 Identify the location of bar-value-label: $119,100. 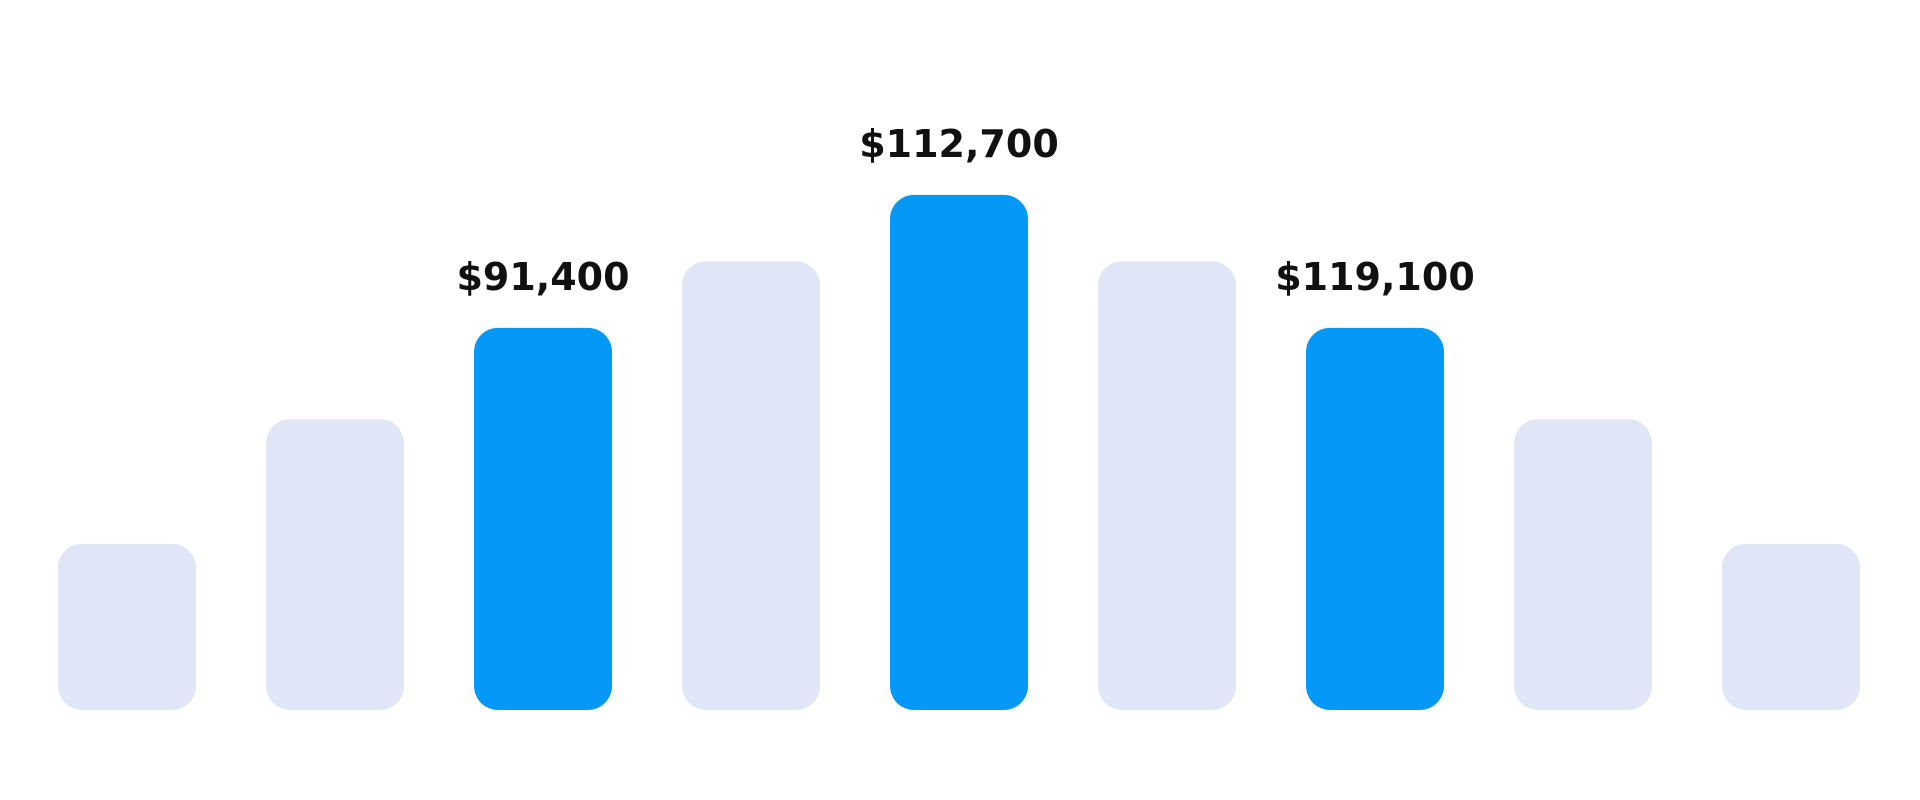
(1375, 277).